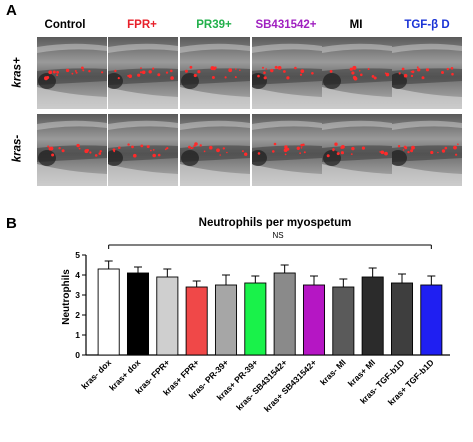 The width and height of the screenshot is (473, 442). I want to click on bar-kras+-PR-39+, so click(255, 319).